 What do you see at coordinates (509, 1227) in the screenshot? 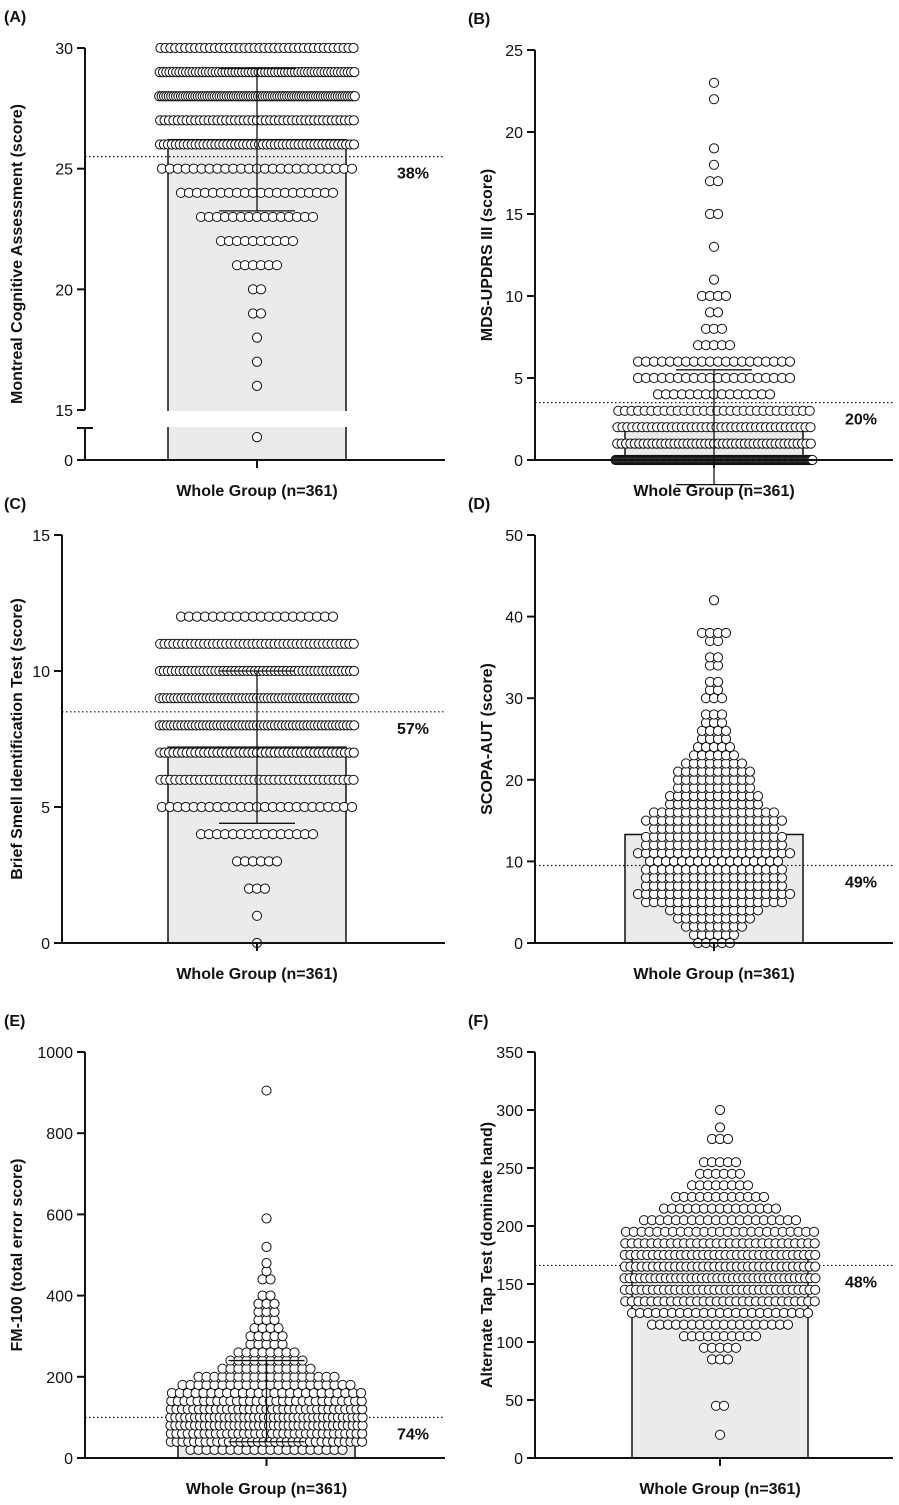
I see `y-tick-label: 200` at bounding box center [509, 1227].